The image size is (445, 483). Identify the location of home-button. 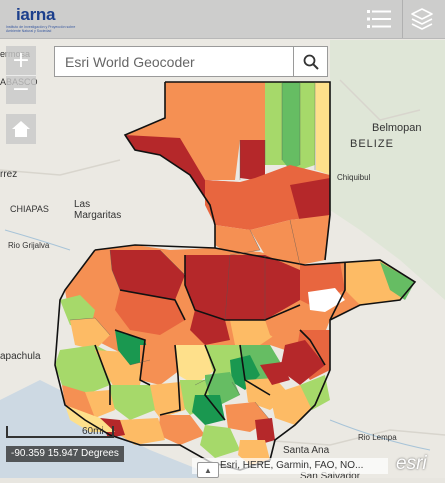
(21, 129).